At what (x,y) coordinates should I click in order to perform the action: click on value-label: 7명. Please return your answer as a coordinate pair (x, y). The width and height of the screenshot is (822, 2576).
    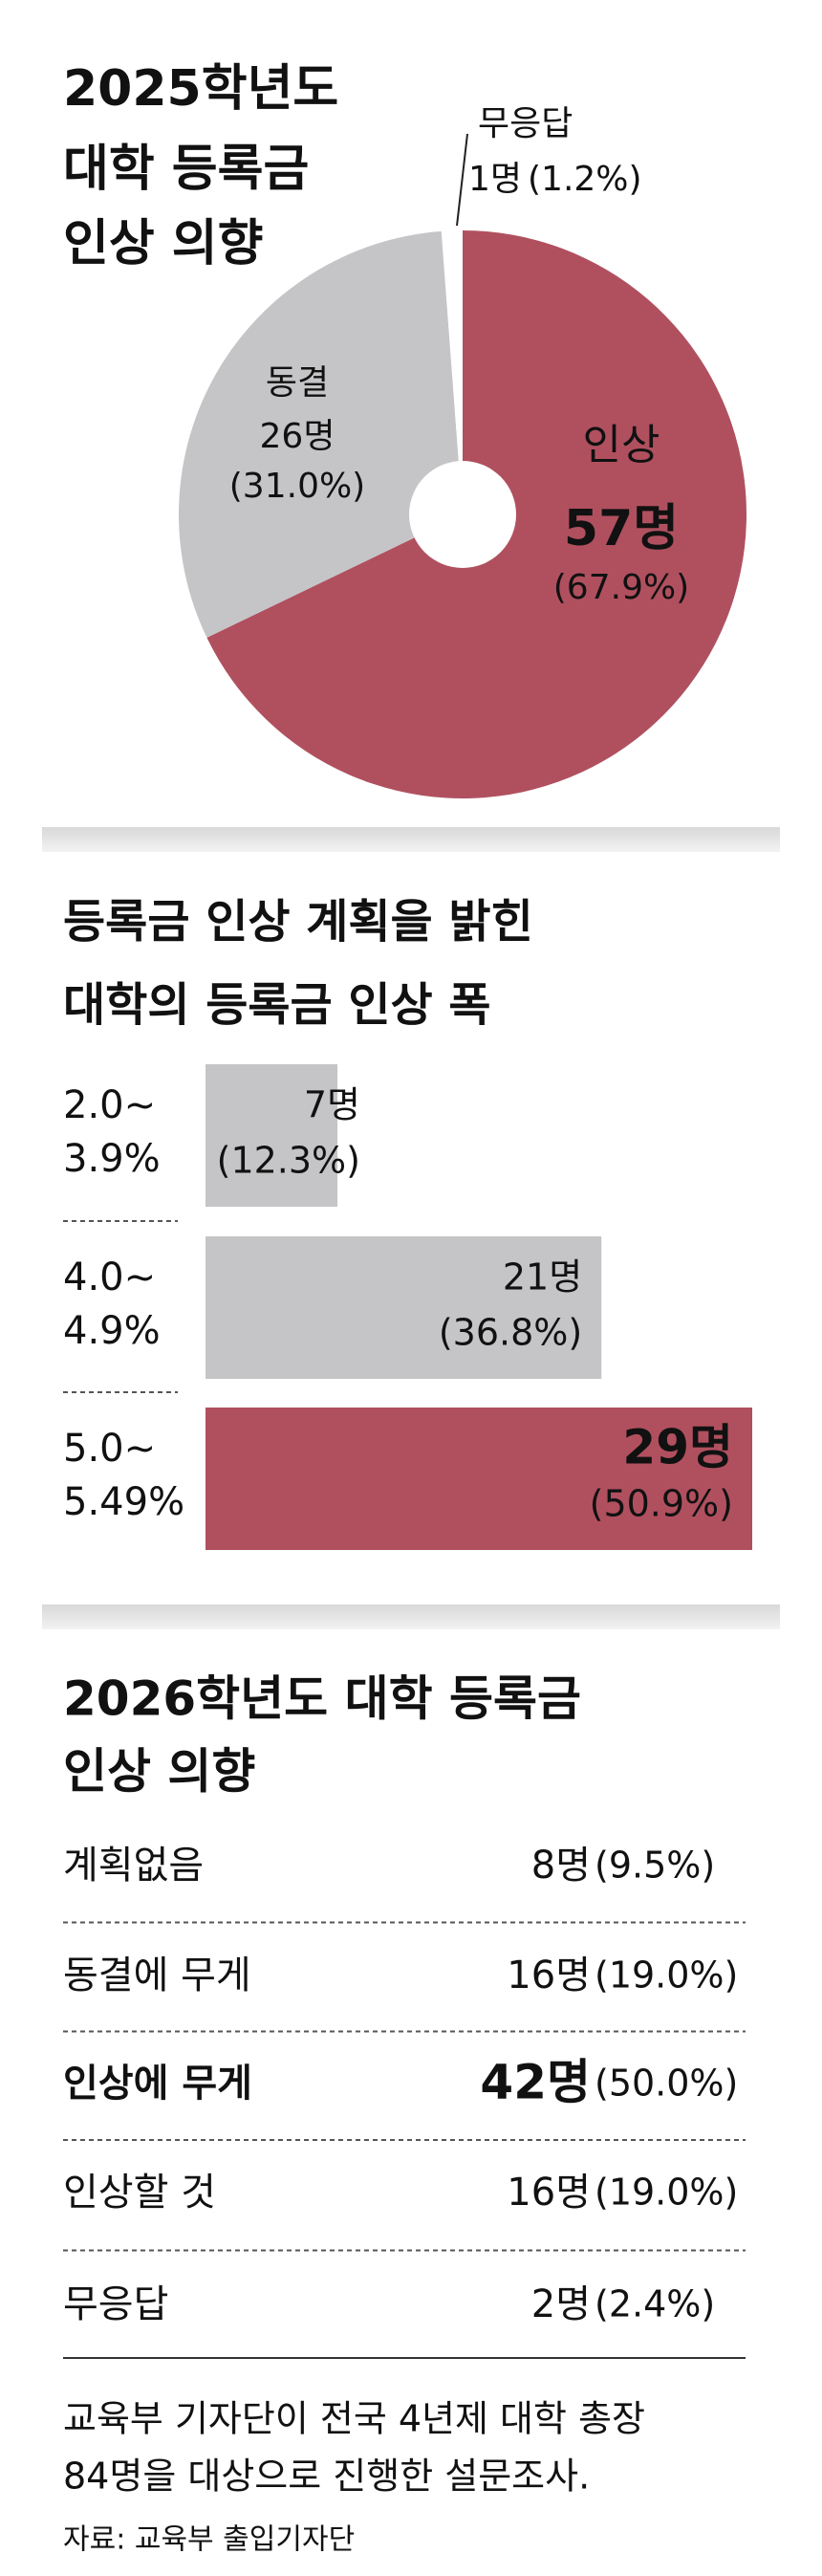
    Looking at the image, I should click on (332, 1105).